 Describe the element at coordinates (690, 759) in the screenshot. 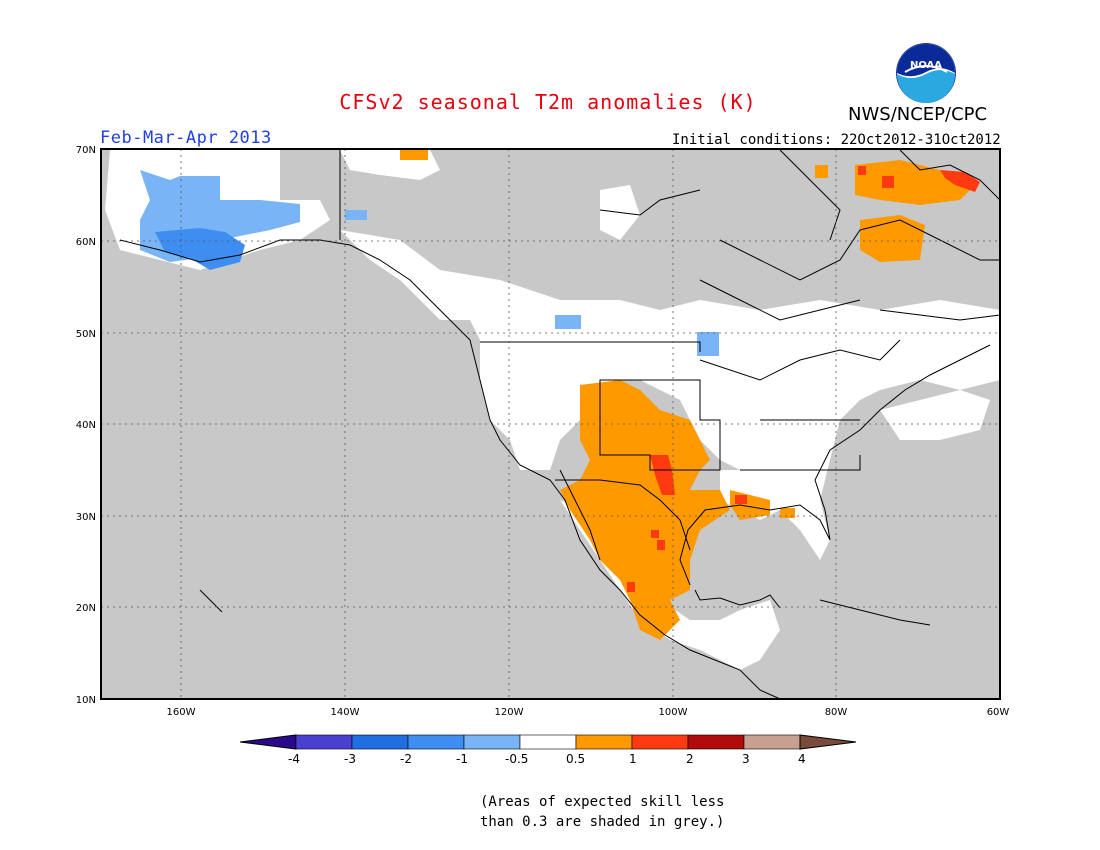

I see `colorbar-tick-label: 2` at that location.